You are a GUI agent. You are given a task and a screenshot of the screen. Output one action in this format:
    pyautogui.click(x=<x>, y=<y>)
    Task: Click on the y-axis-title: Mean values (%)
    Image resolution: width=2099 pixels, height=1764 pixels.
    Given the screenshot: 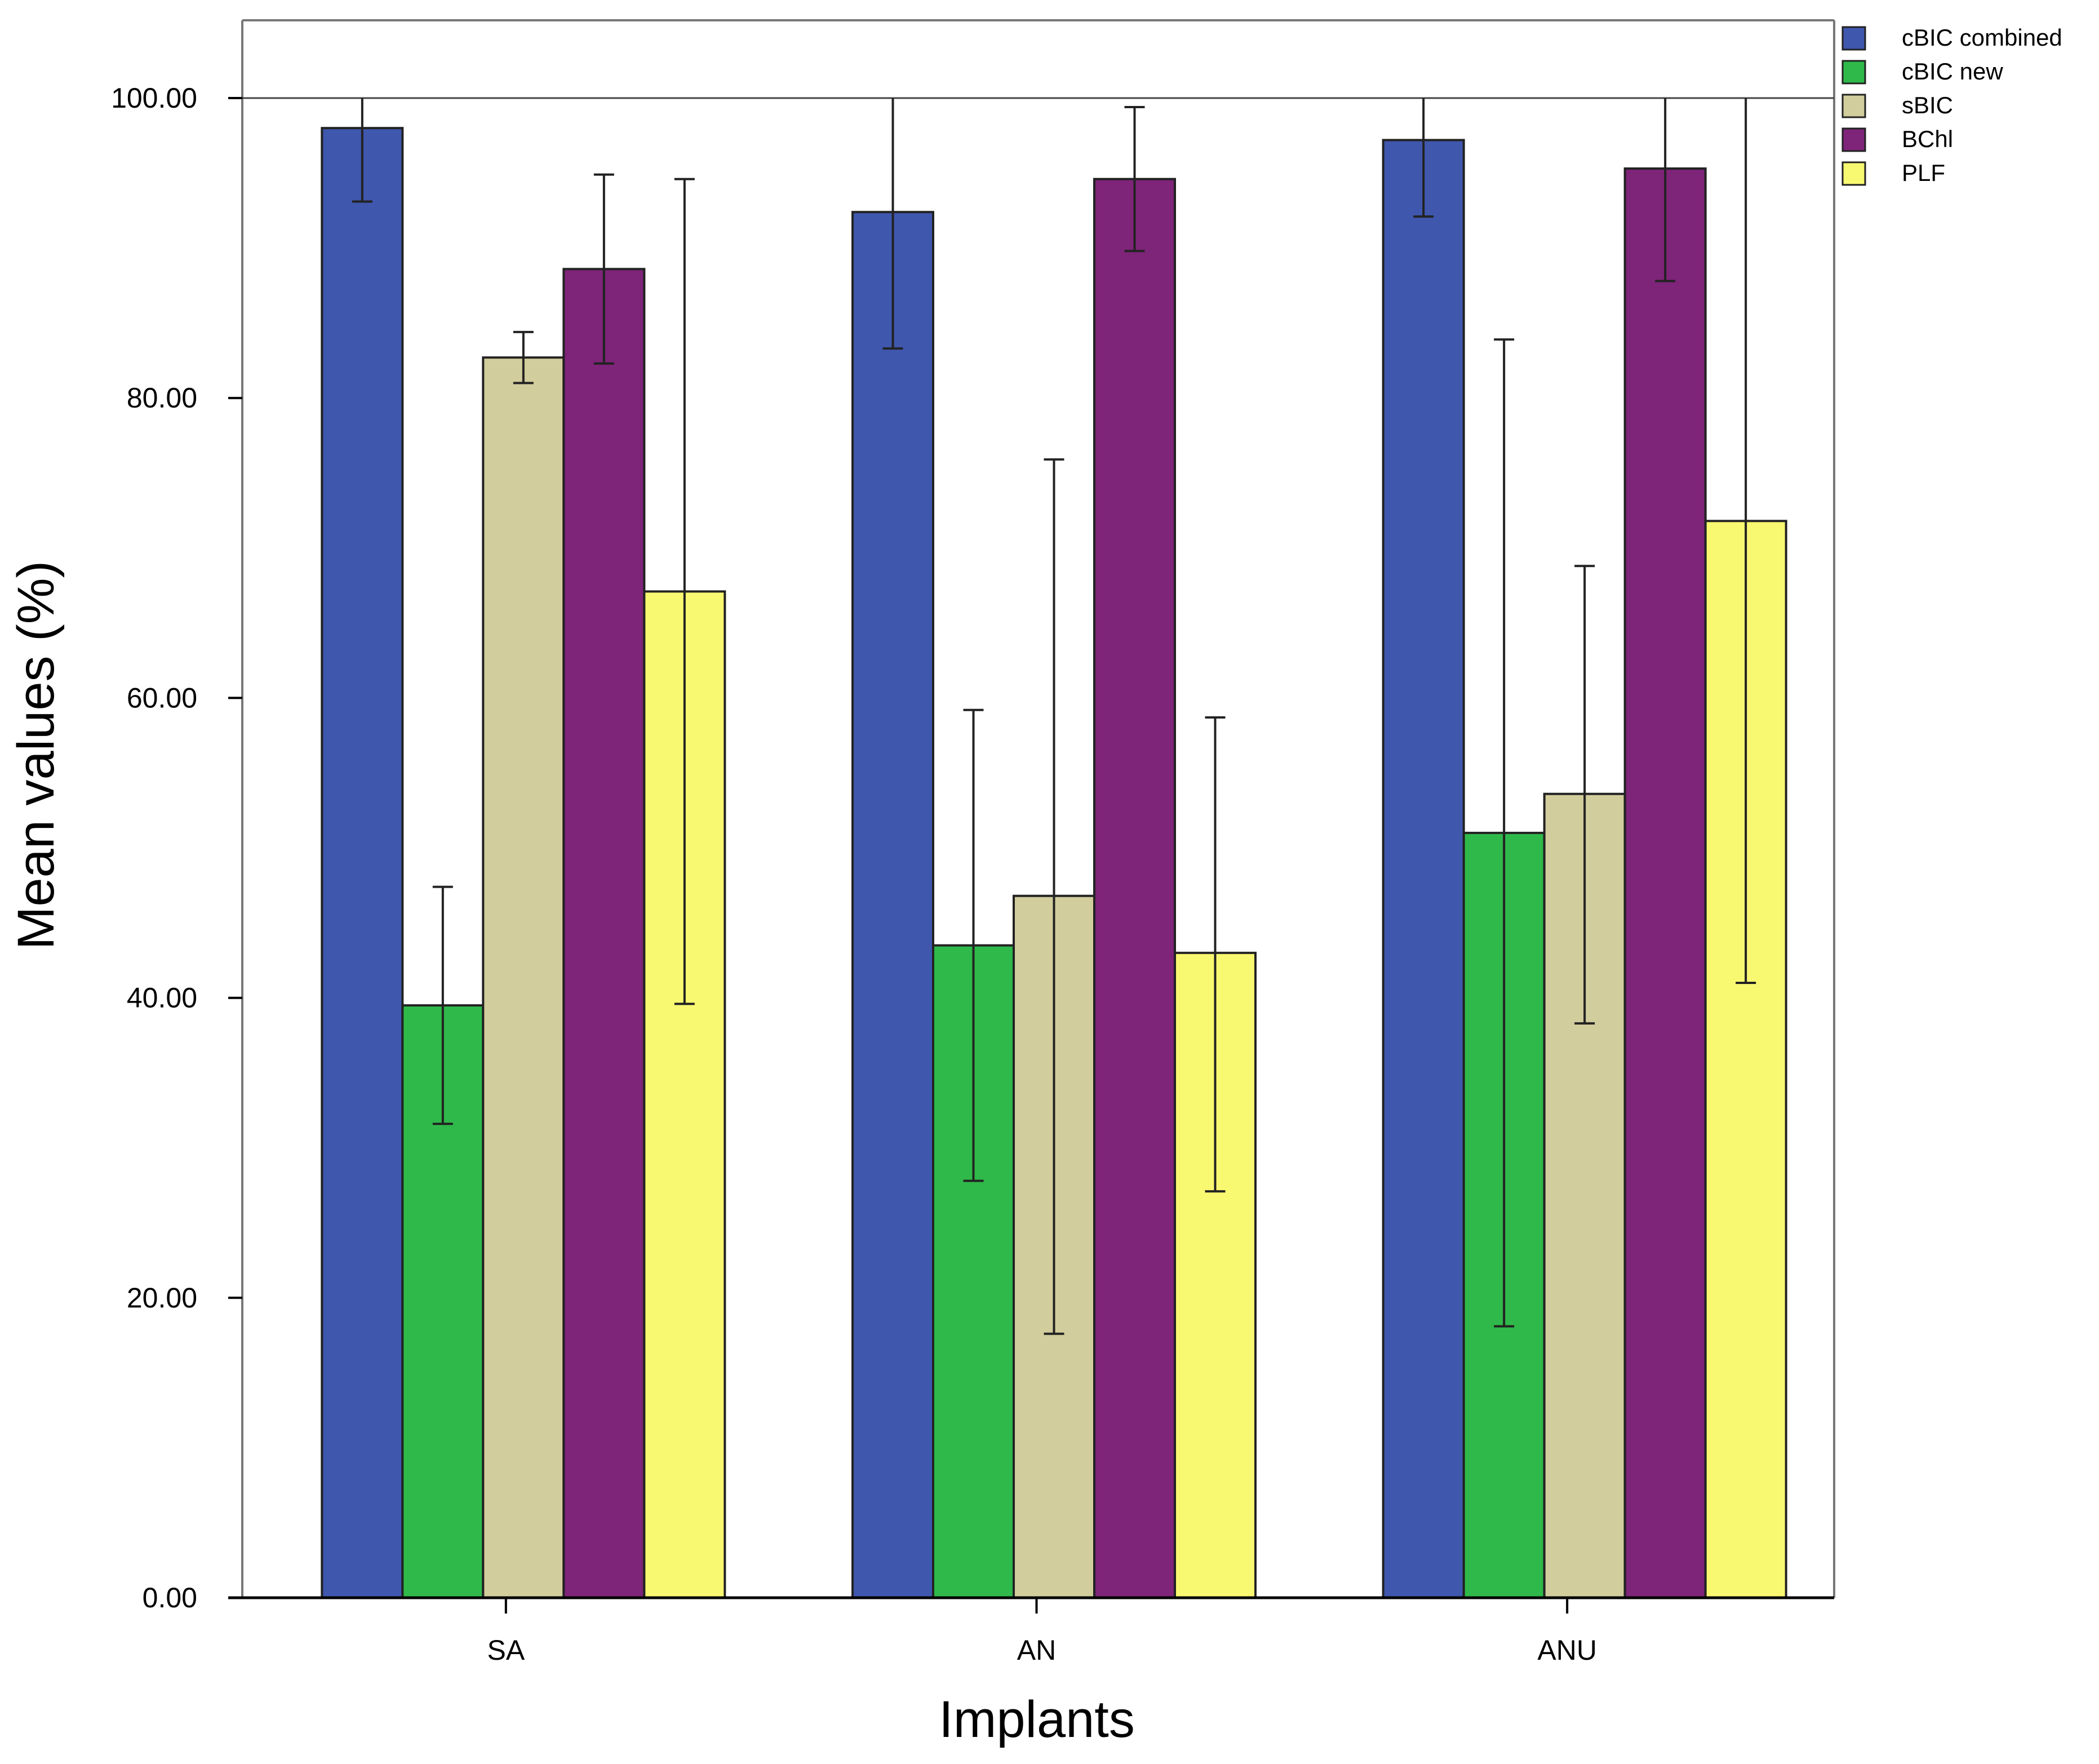 What is the action you would take?
    pyautogui.click(x=36, y=755)
    